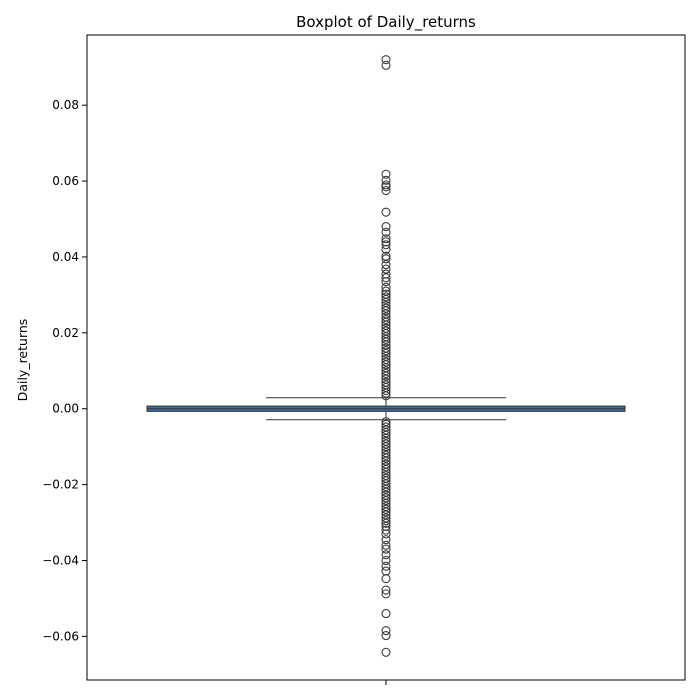  What do you see at coordinates (60, 485) in the screenshot?
I see `y-tick-label: −0.02` at bounding box center [60, 485].